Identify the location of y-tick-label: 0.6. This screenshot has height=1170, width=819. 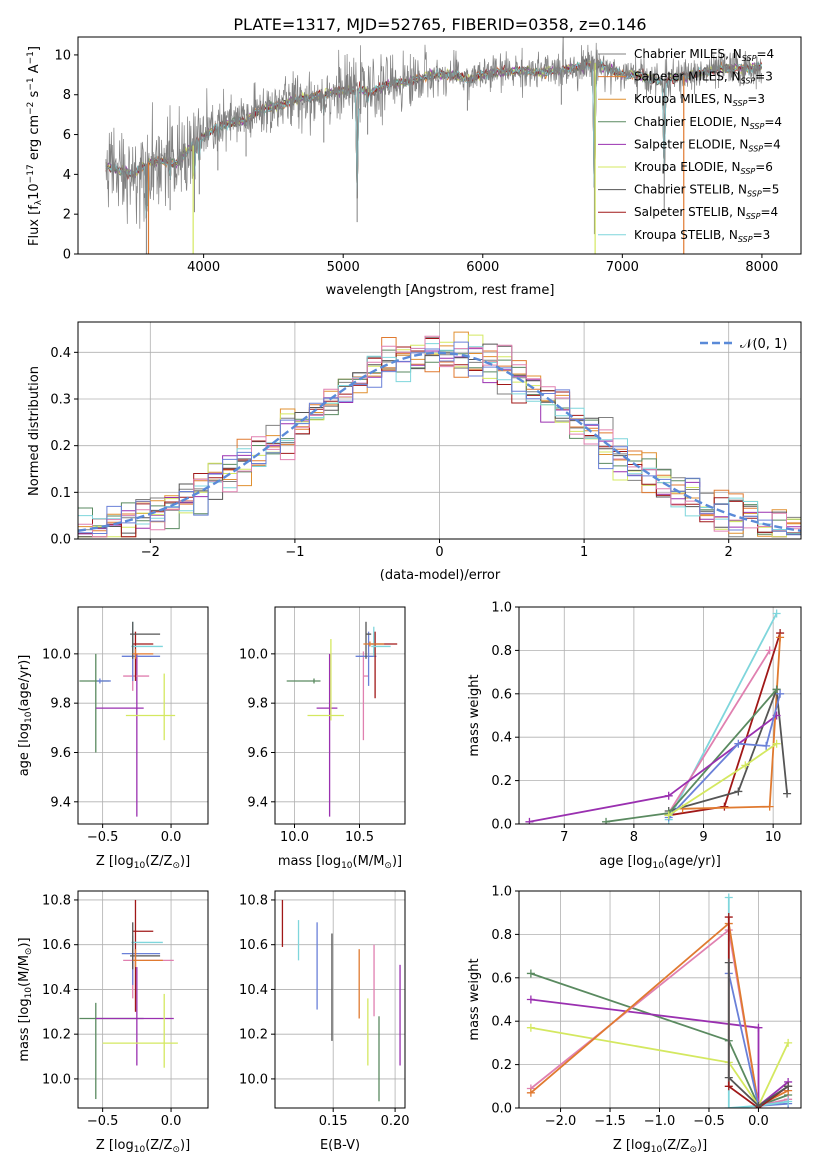
(501, 694).